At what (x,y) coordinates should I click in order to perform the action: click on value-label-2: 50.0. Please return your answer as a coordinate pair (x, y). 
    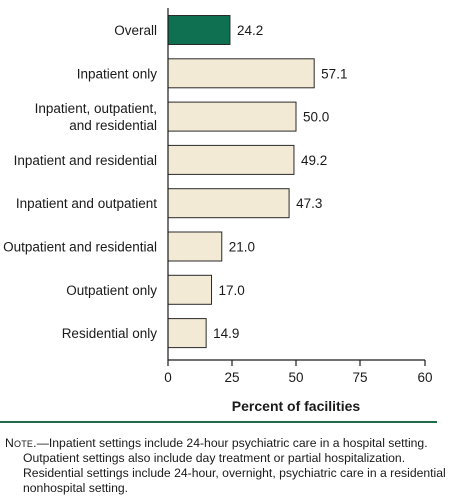
    Looking at the image, I should click on (316, 117).